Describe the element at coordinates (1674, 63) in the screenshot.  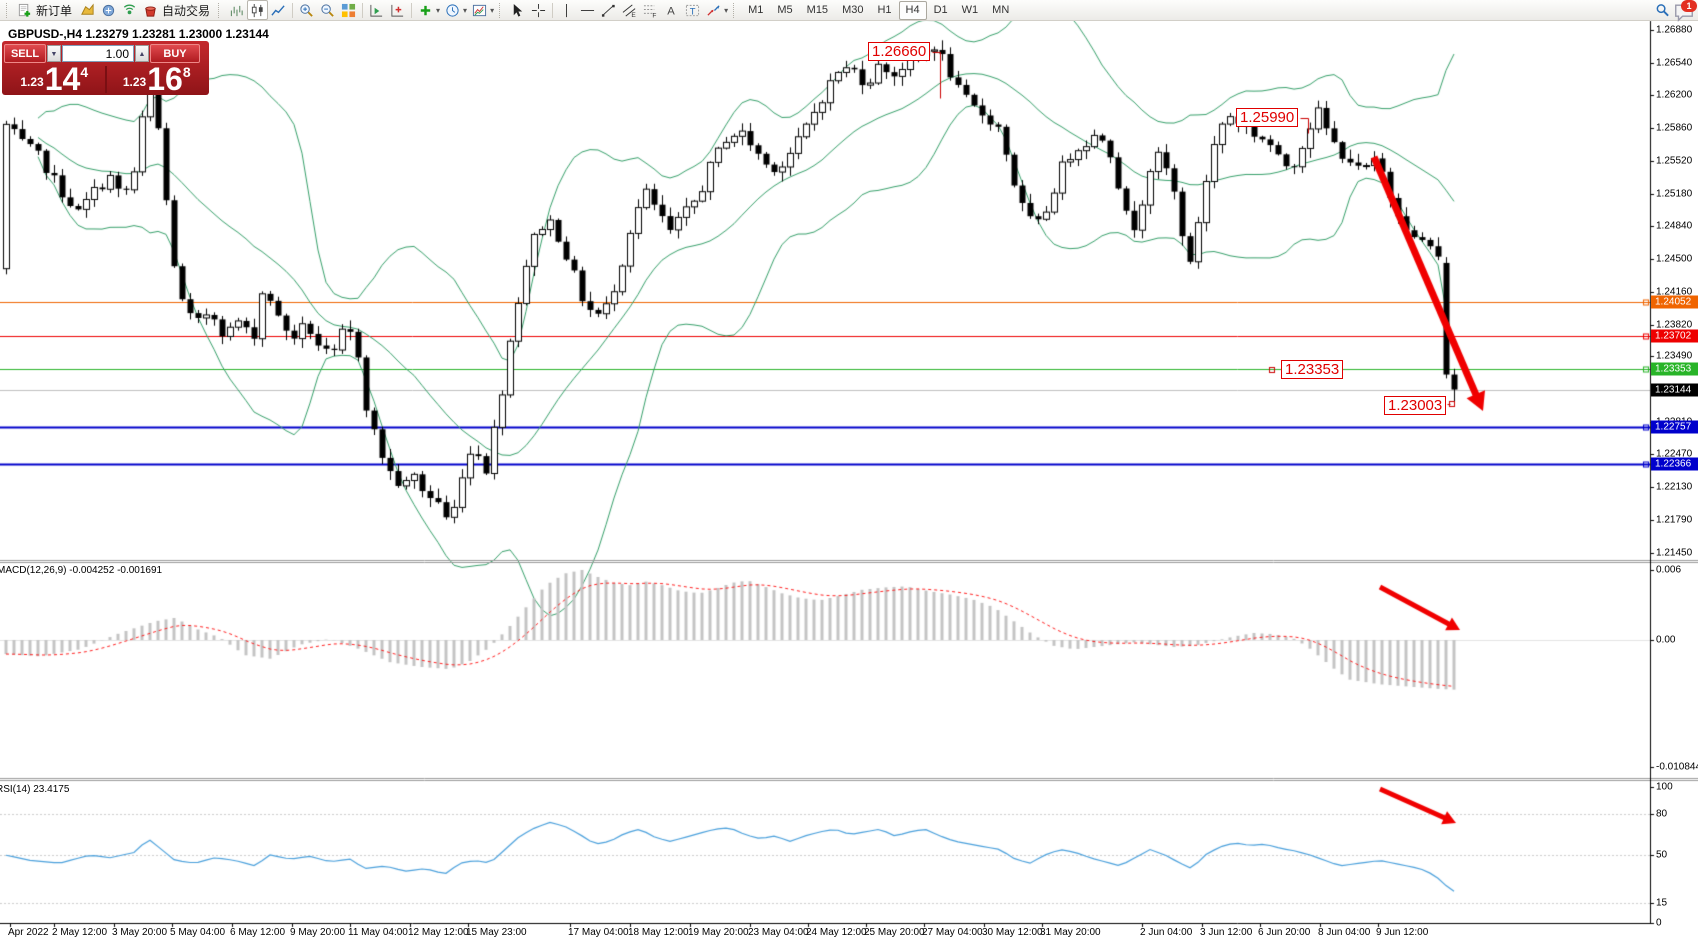
I see `price-axis-tick: 1.26540` at that location.